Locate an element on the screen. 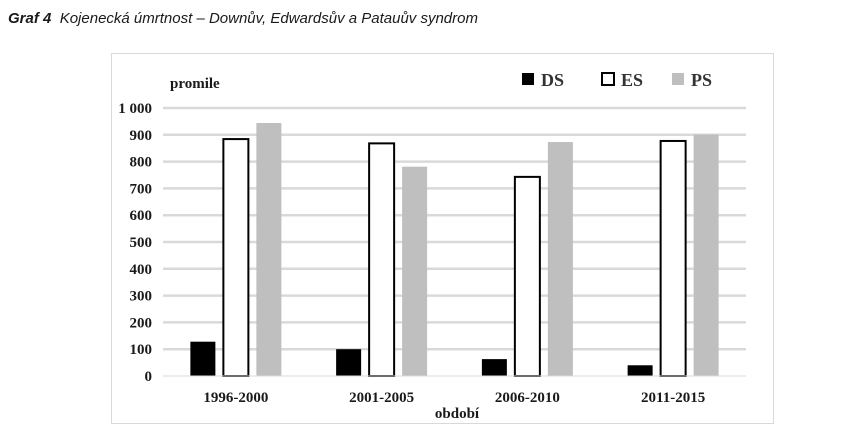  legend-label-ds: DS is located at coordinates (552, 80).